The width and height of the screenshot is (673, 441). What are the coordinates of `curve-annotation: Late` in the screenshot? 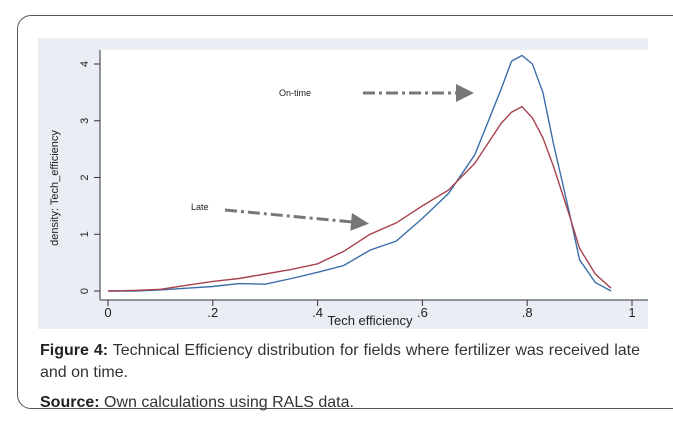 It's located at (200, 207).